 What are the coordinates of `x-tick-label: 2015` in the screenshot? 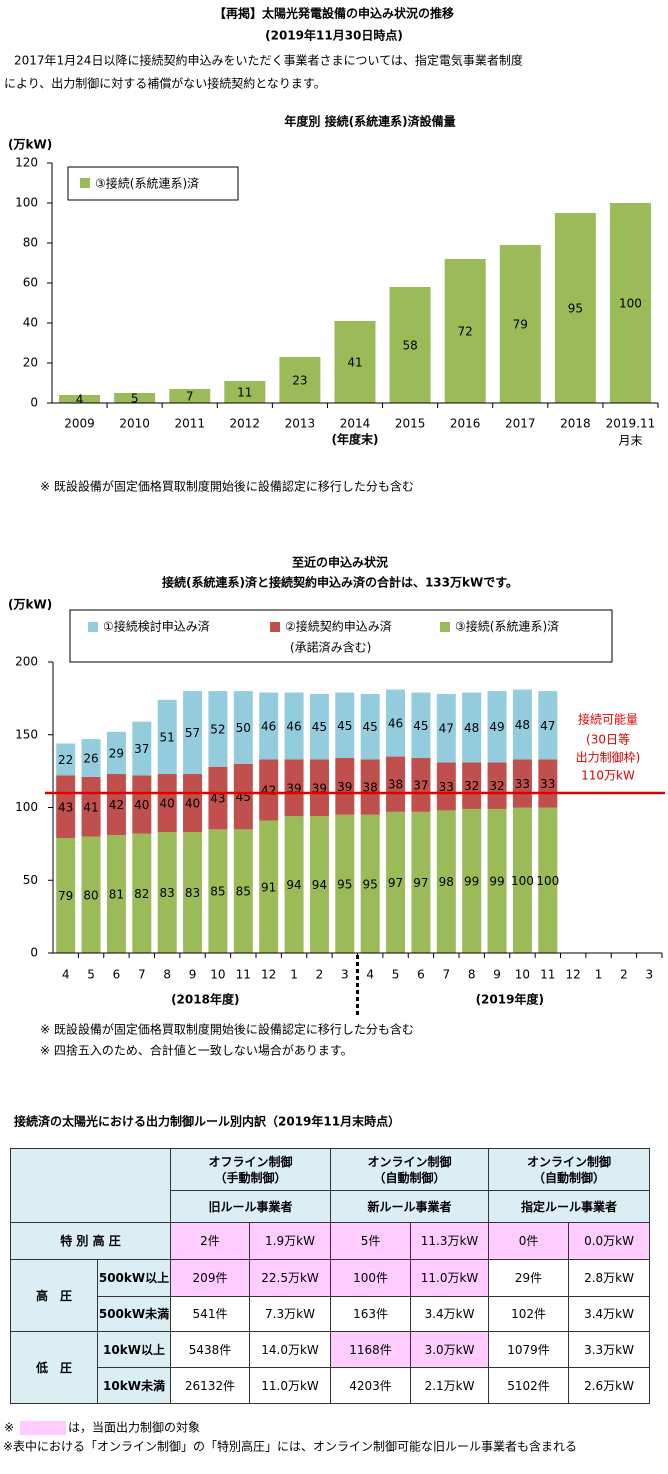 It's located at (410, 424).